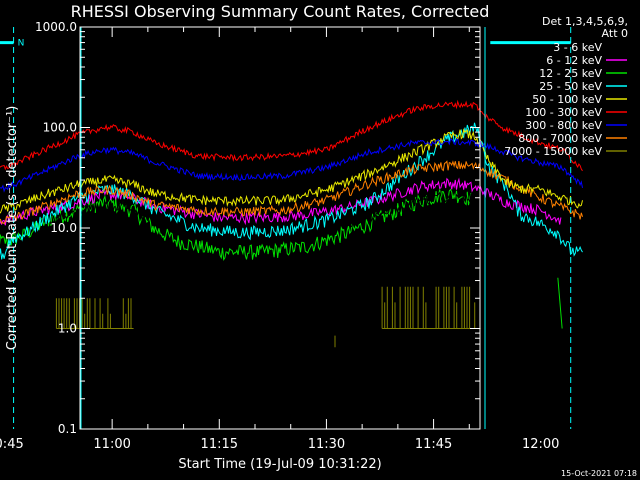  What do you see at coordinates (56, 27) in the screenshot?
I see `y-tick-label: 1000.0` at bounding box center [56, 27].